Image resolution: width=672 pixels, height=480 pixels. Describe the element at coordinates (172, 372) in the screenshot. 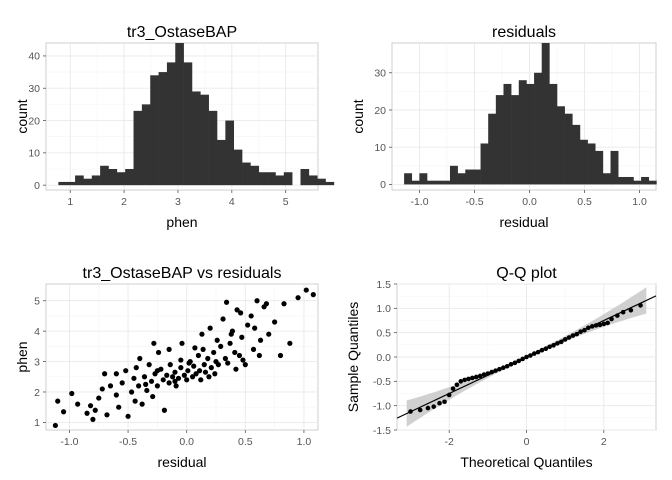

I see `axis-ticks: -1.0 -0.5 0.0 0.5 1.0 1 2 3 4 5` at that location.